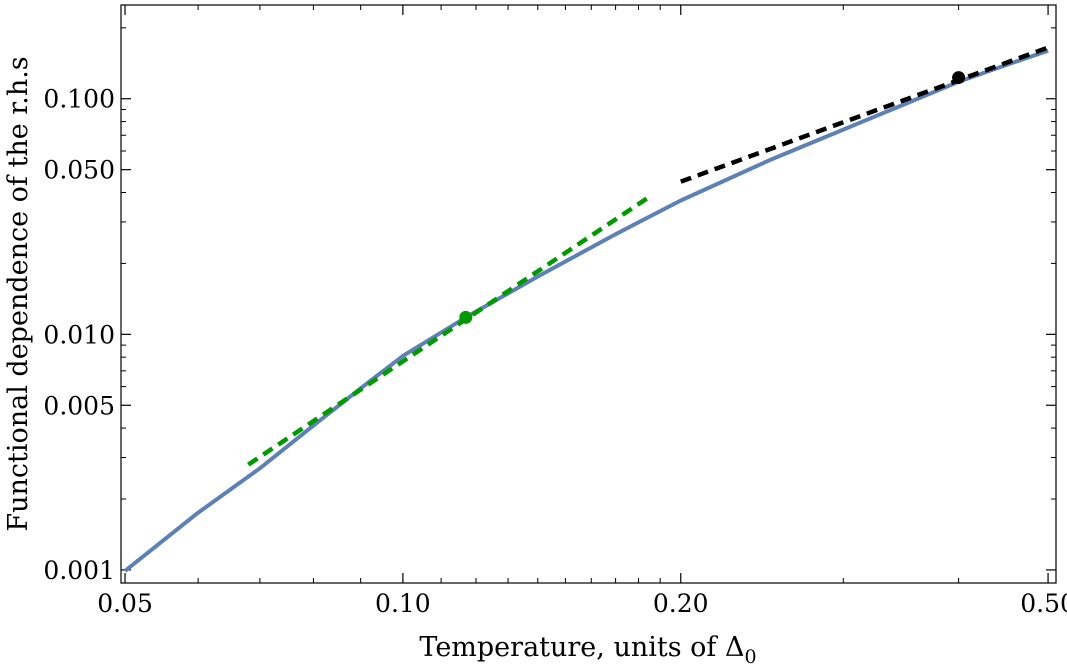  Describe the element at coordinates (79, 405) in the screenshot. I see `y-tick-label: 0.005` at that location.